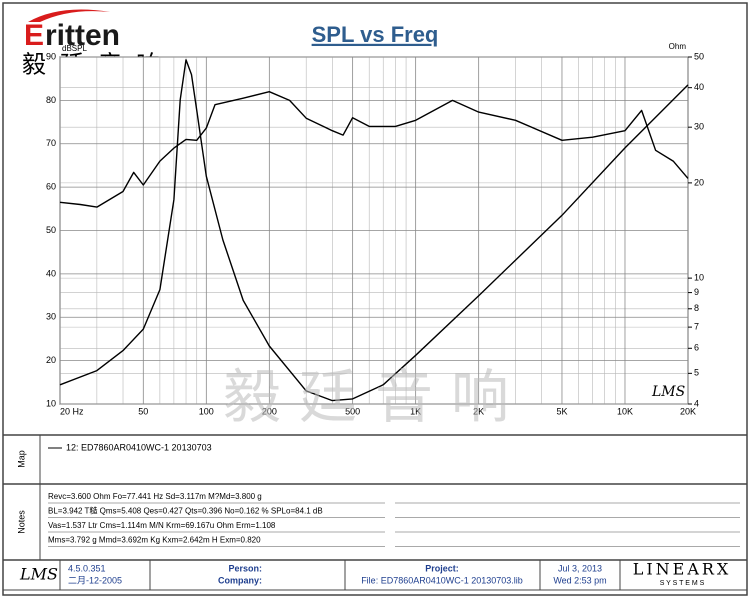 This screenshot has height=600, width=750. What do you see at coordinates (245, 568) in the screenshot?
I see `person: Person:` at bounding box center [245, 568].